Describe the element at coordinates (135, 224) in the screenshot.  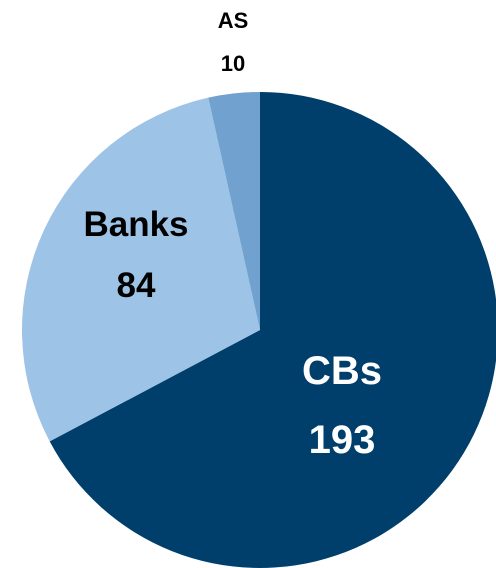
I see `slice-label-banks: Banks` at that location.